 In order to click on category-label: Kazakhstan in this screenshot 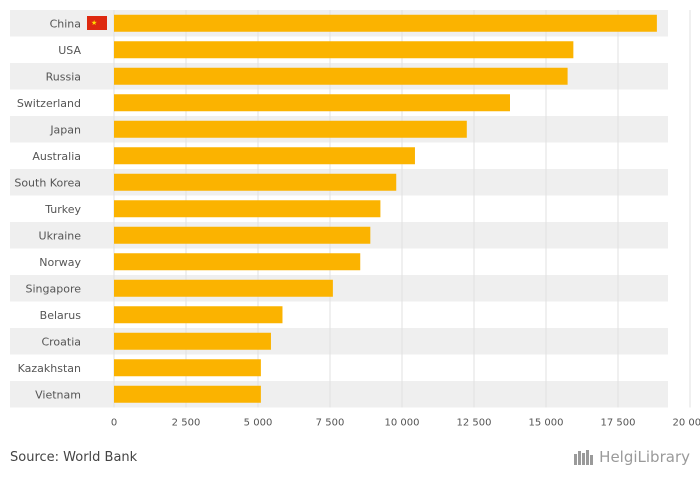, I will do `click(49, 368)`.